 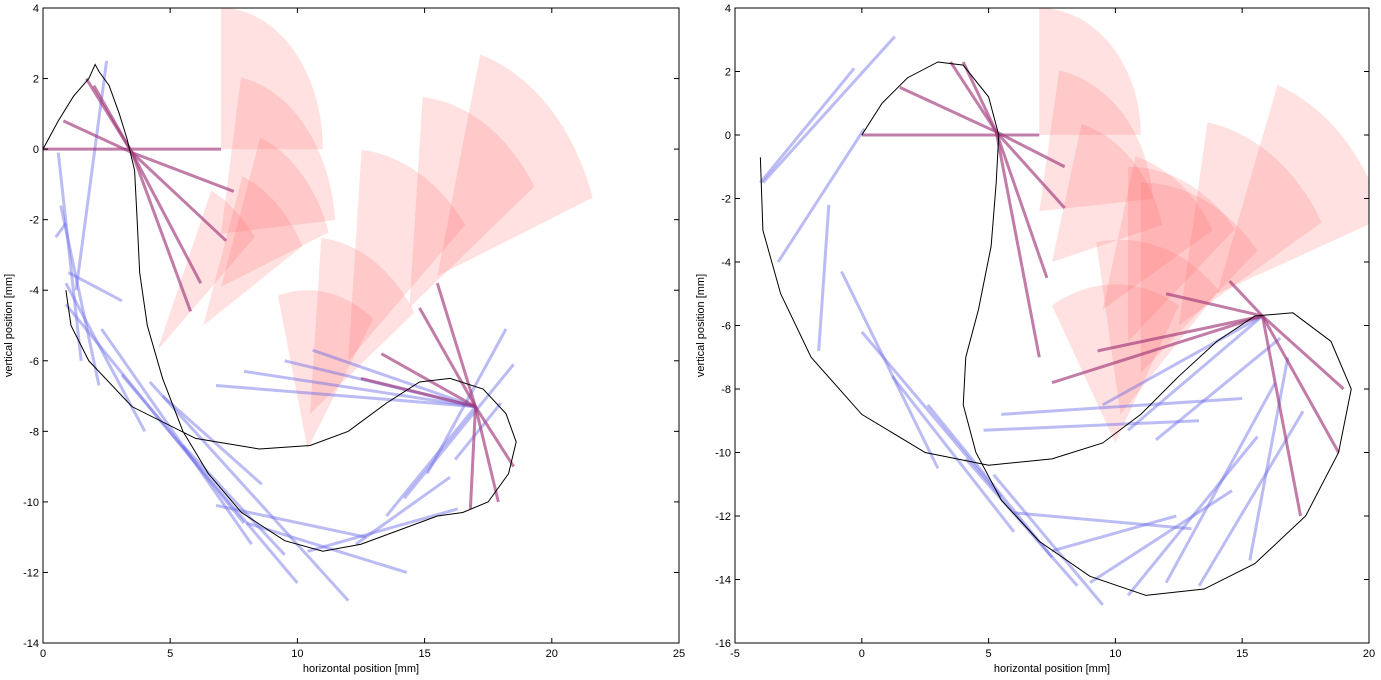 I want to click on y-tick-label: -16, so click(x=723, y=644).